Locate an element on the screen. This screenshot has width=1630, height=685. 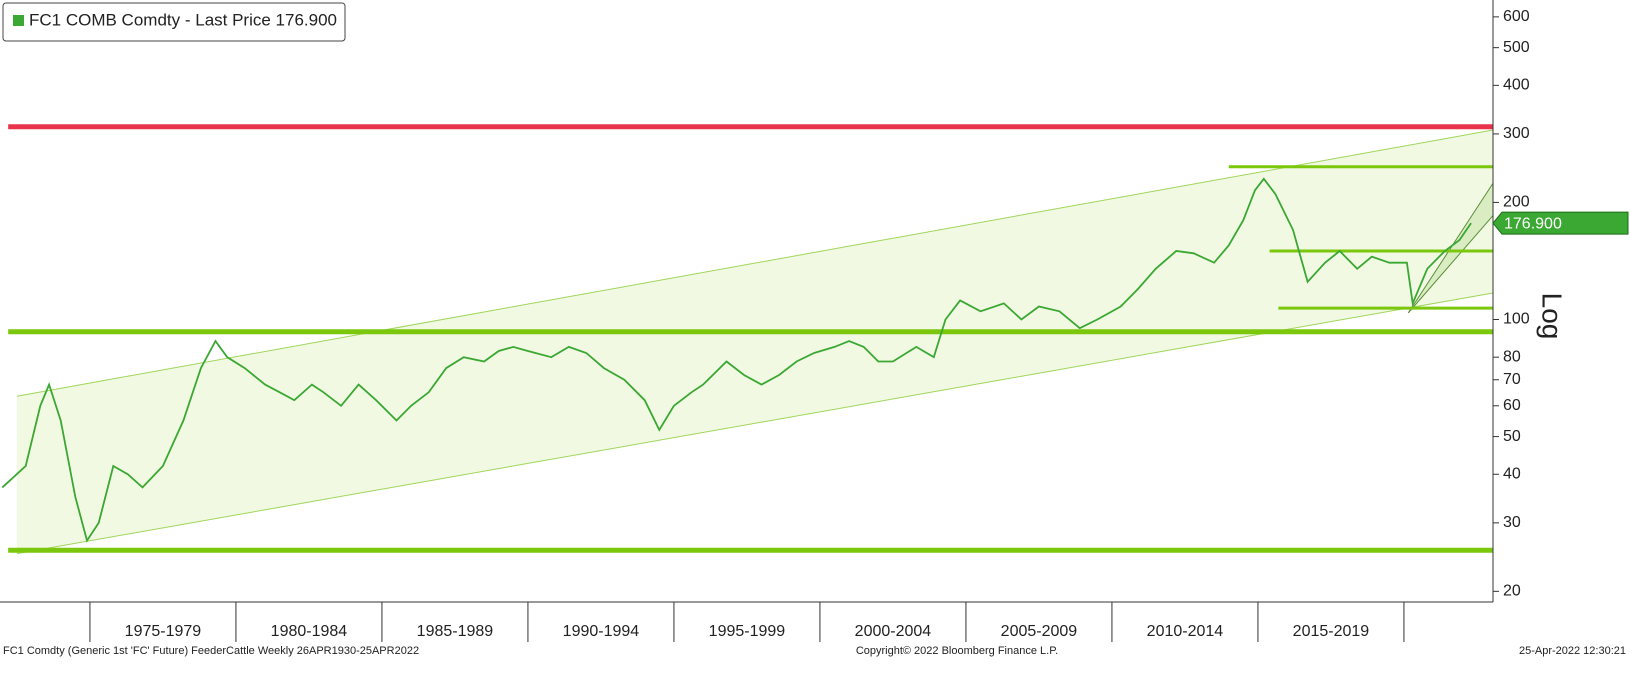
x-tick-label: 2010-2014 is located at coordinates (1185, 631).